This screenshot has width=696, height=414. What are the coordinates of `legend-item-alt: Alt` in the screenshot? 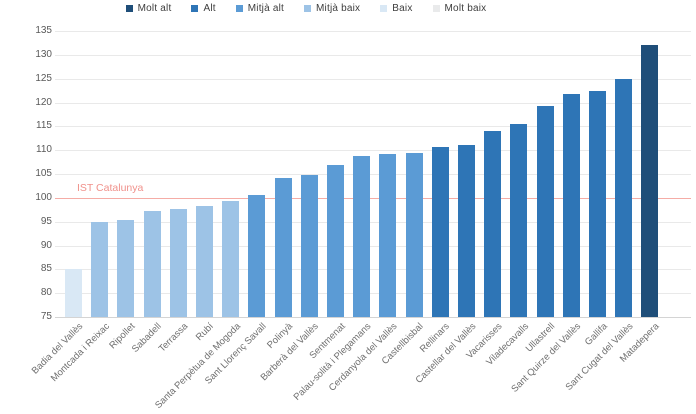 It's located at (203, 8).